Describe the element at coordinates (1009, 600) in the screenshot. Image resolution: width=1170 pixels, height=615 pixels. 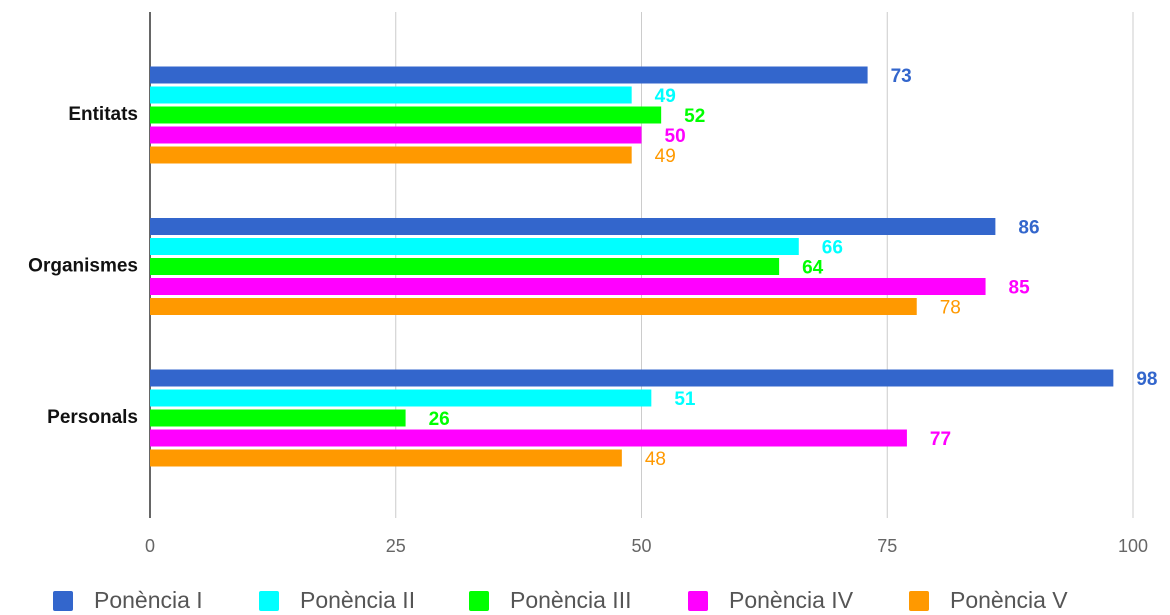
I see `legend-label: Ponència V` at that location.